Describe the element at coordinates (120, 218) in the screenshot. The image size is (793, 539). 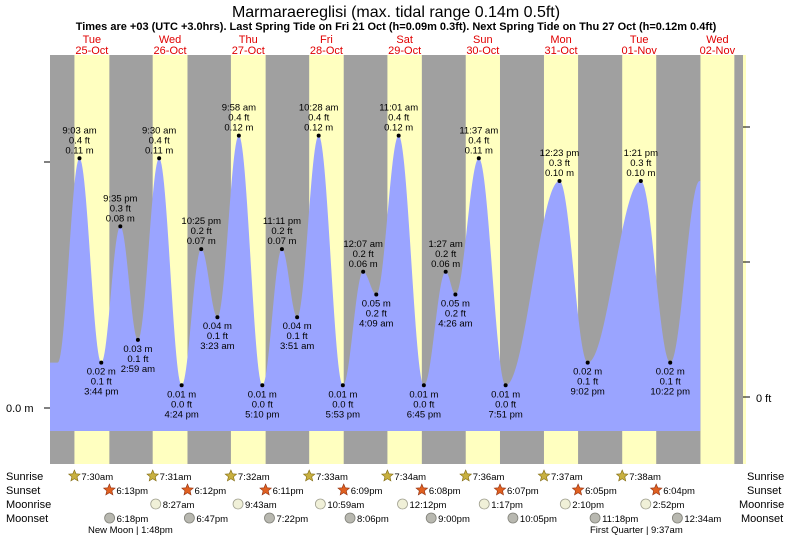
I see `tide-extreme-m: 0.08 m` at that location.